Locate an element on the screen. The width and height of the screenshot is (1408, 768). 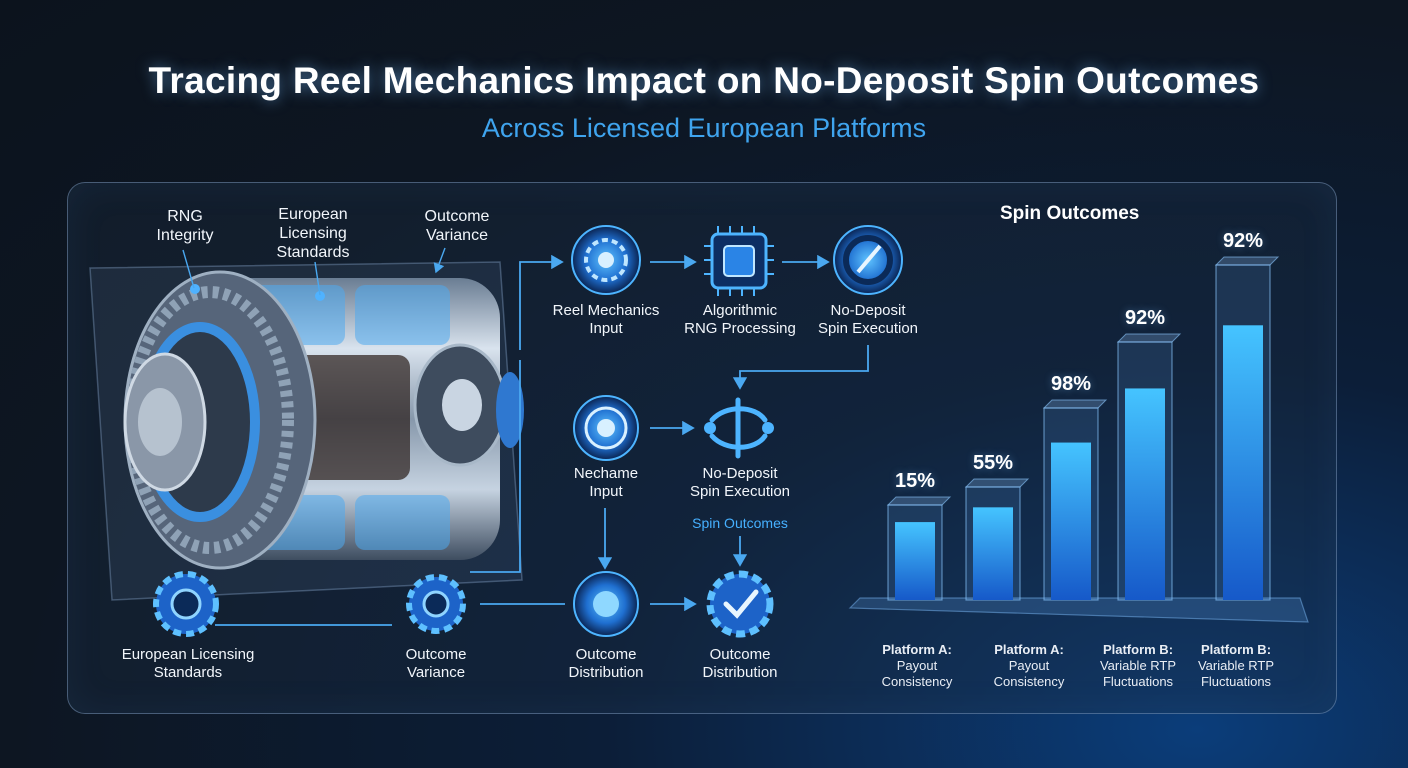
spin-execution-flow-icon is located at coordinates (739, 428).